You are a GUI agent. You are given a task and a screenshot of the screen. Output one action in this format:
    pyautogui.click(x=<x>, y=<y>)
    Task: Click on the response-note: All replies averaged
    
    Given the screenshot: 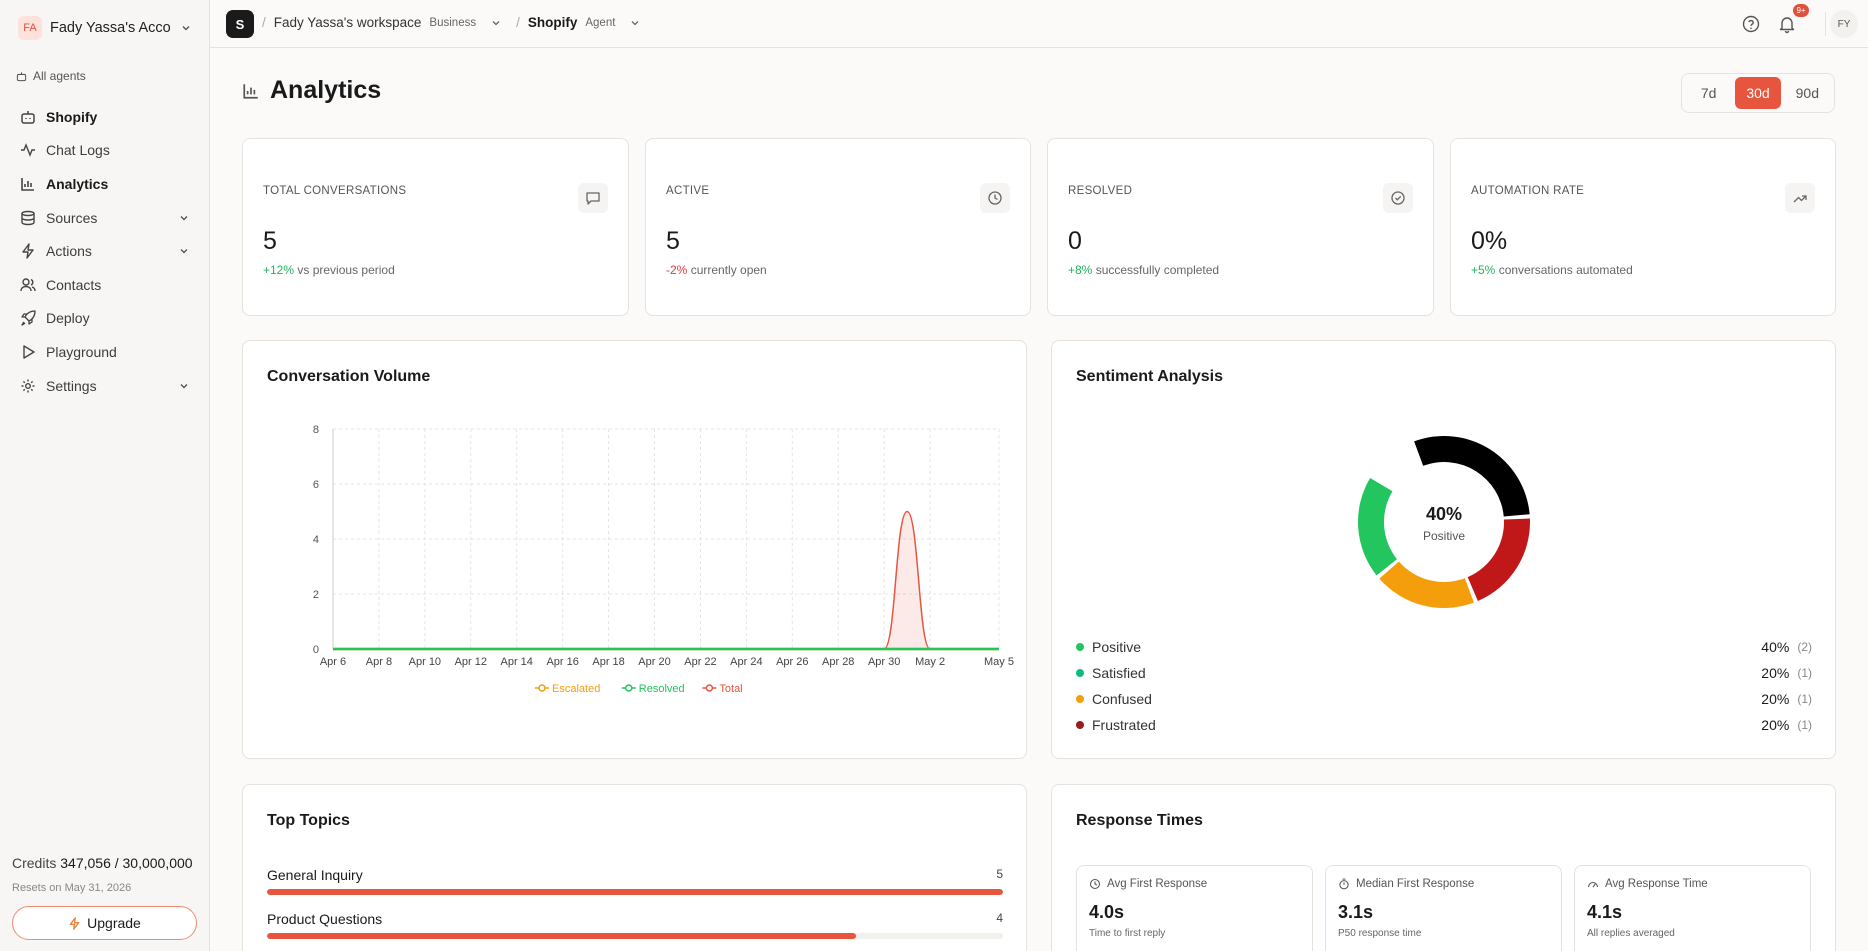 What is the action you would take?
    pyautogui.click(x=1631, y=933)
    